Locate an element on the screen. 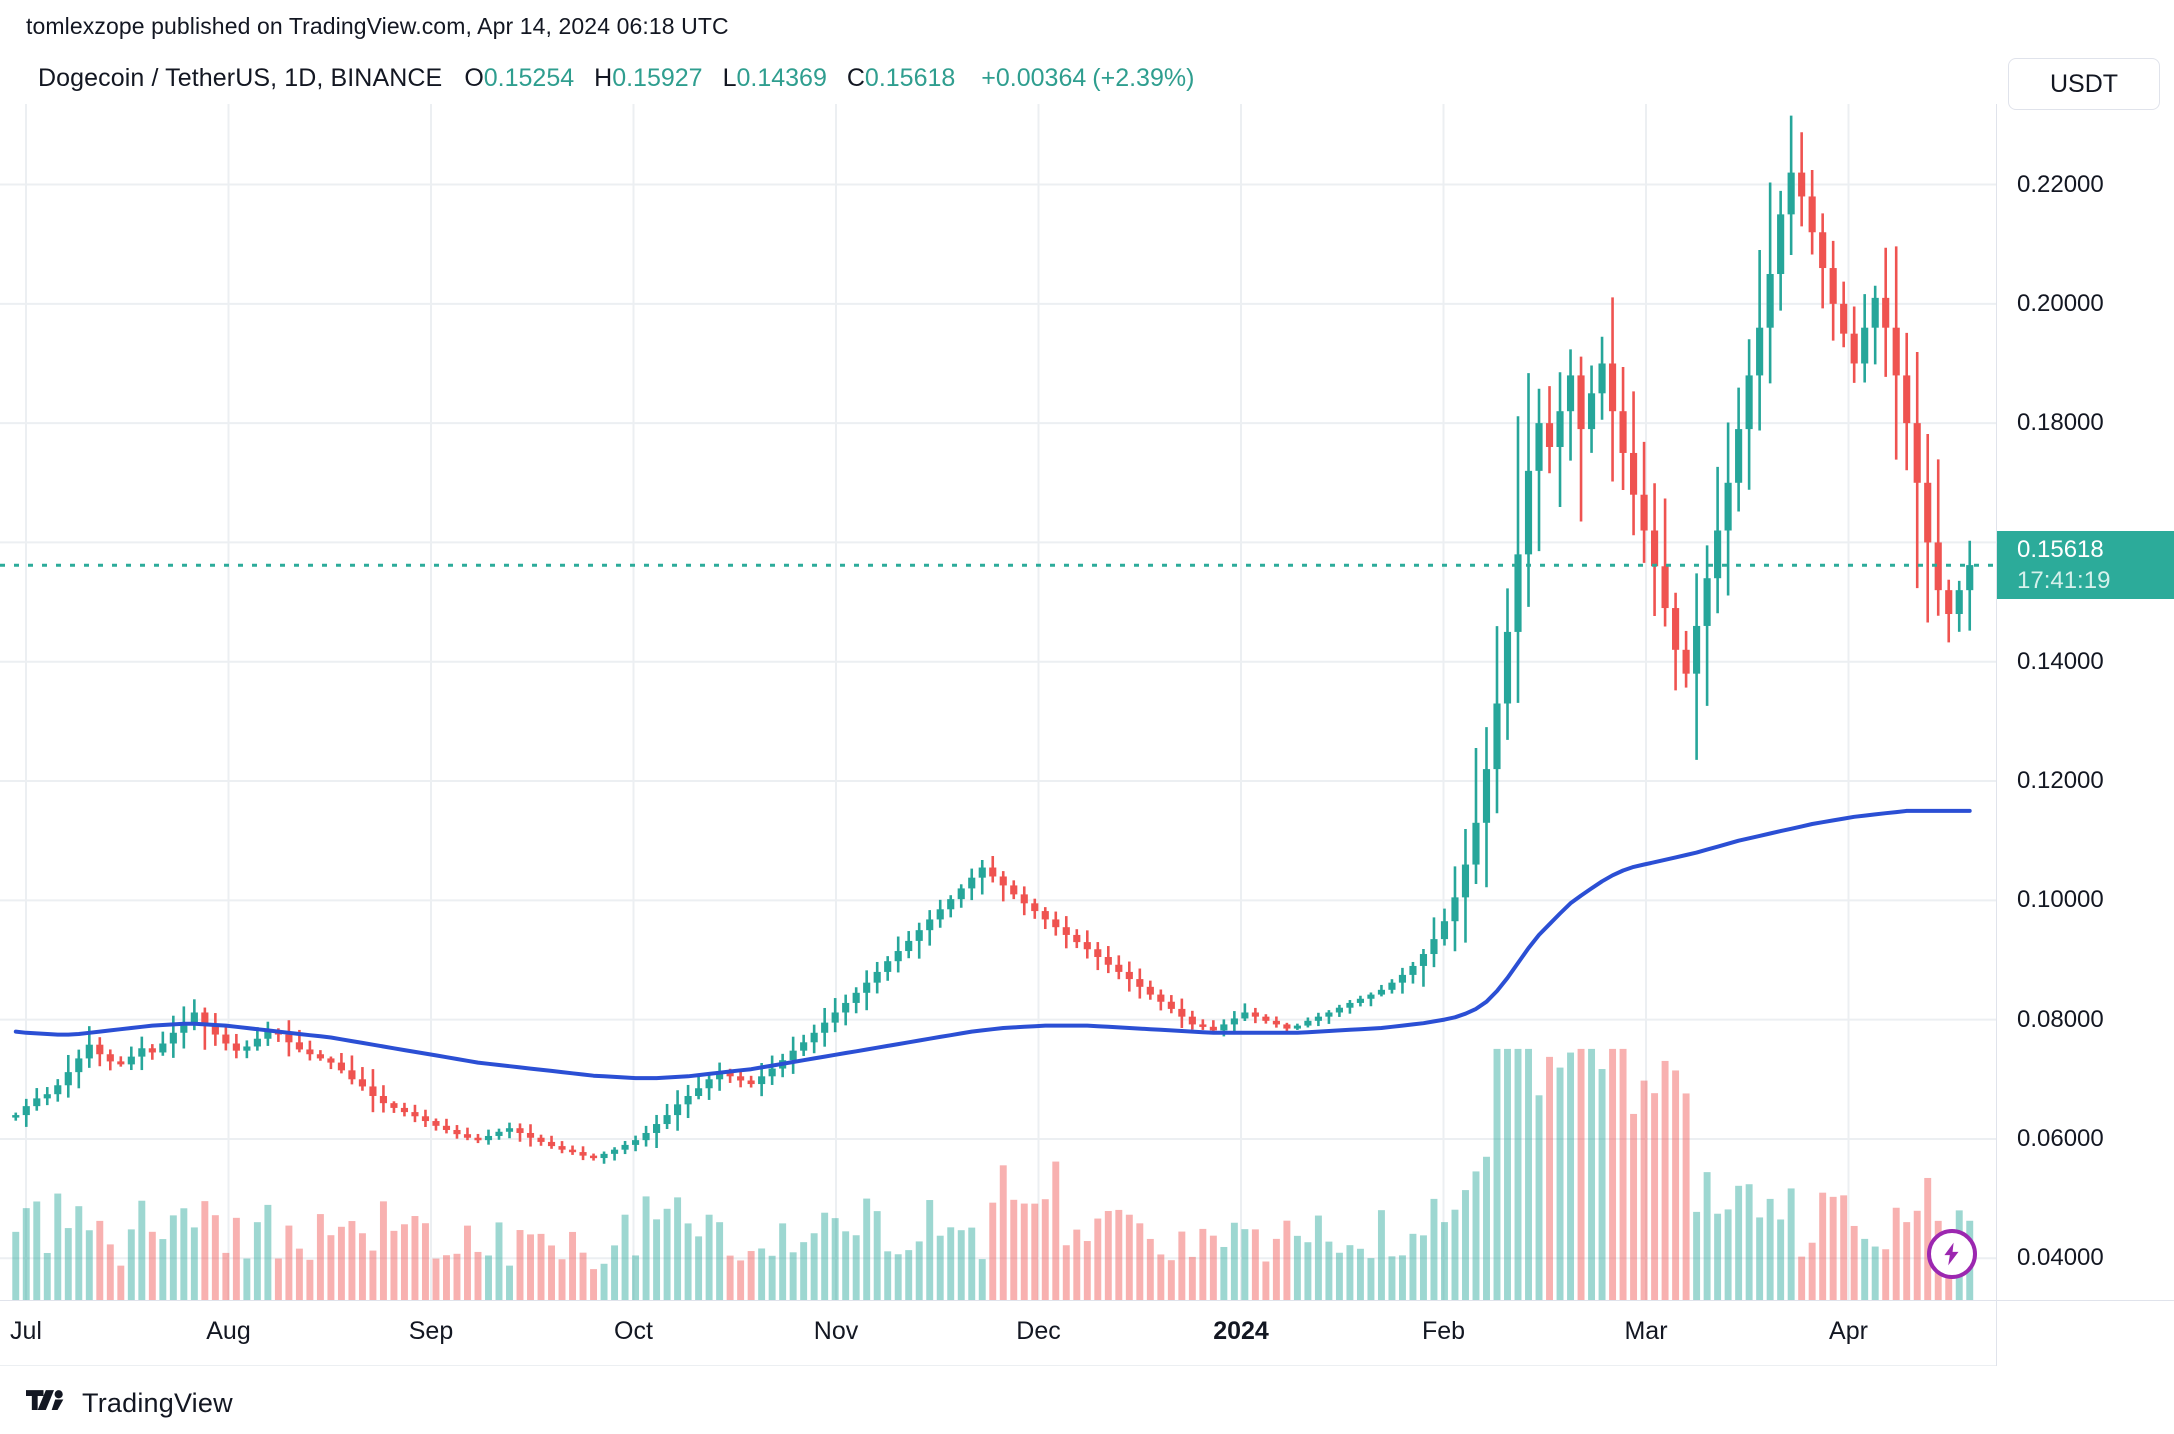 This screenshot has width=2174, height=1434. price-tick: 0.04000 is located at coordinates (2060, 1258).